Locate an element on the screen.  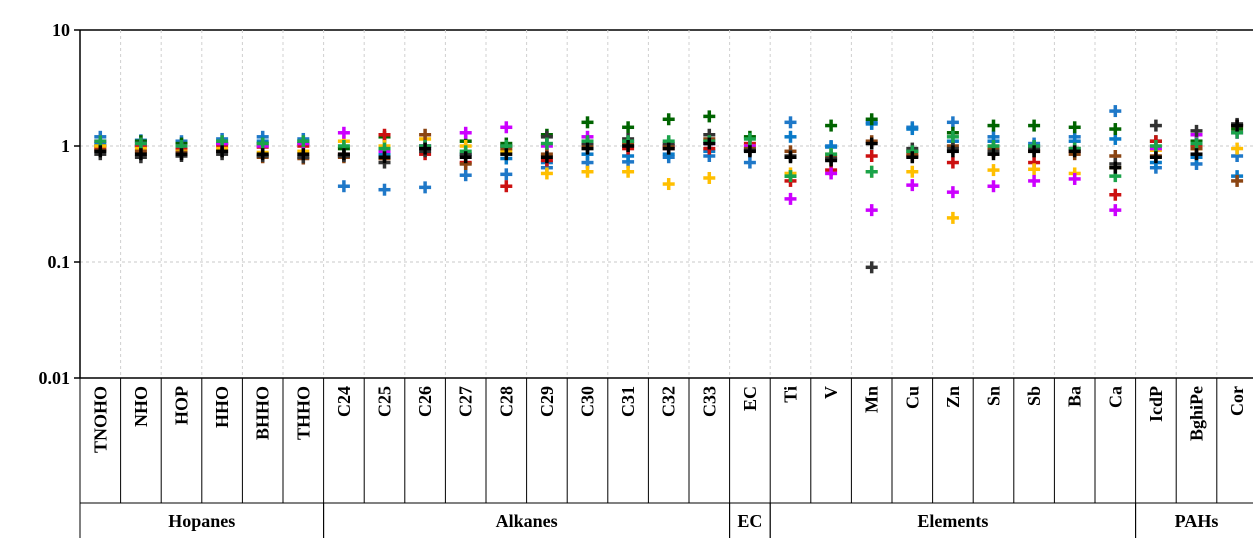
x-tick-label: V is located at coordinates (831, 392).